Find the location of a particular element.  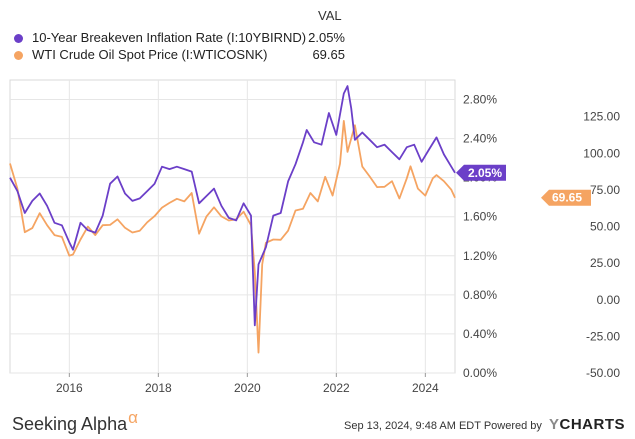

ycharts-wordmark: CHARTS is located at coordinates (592, 424).